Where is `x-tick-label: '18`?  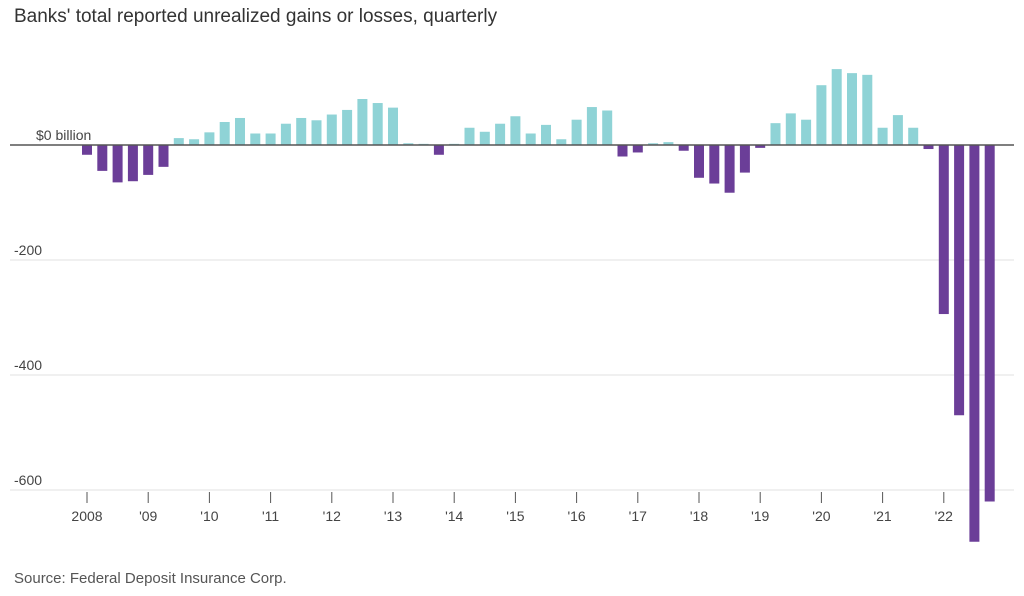 x-tick-label: '18 is located at coordinates (699, 516).